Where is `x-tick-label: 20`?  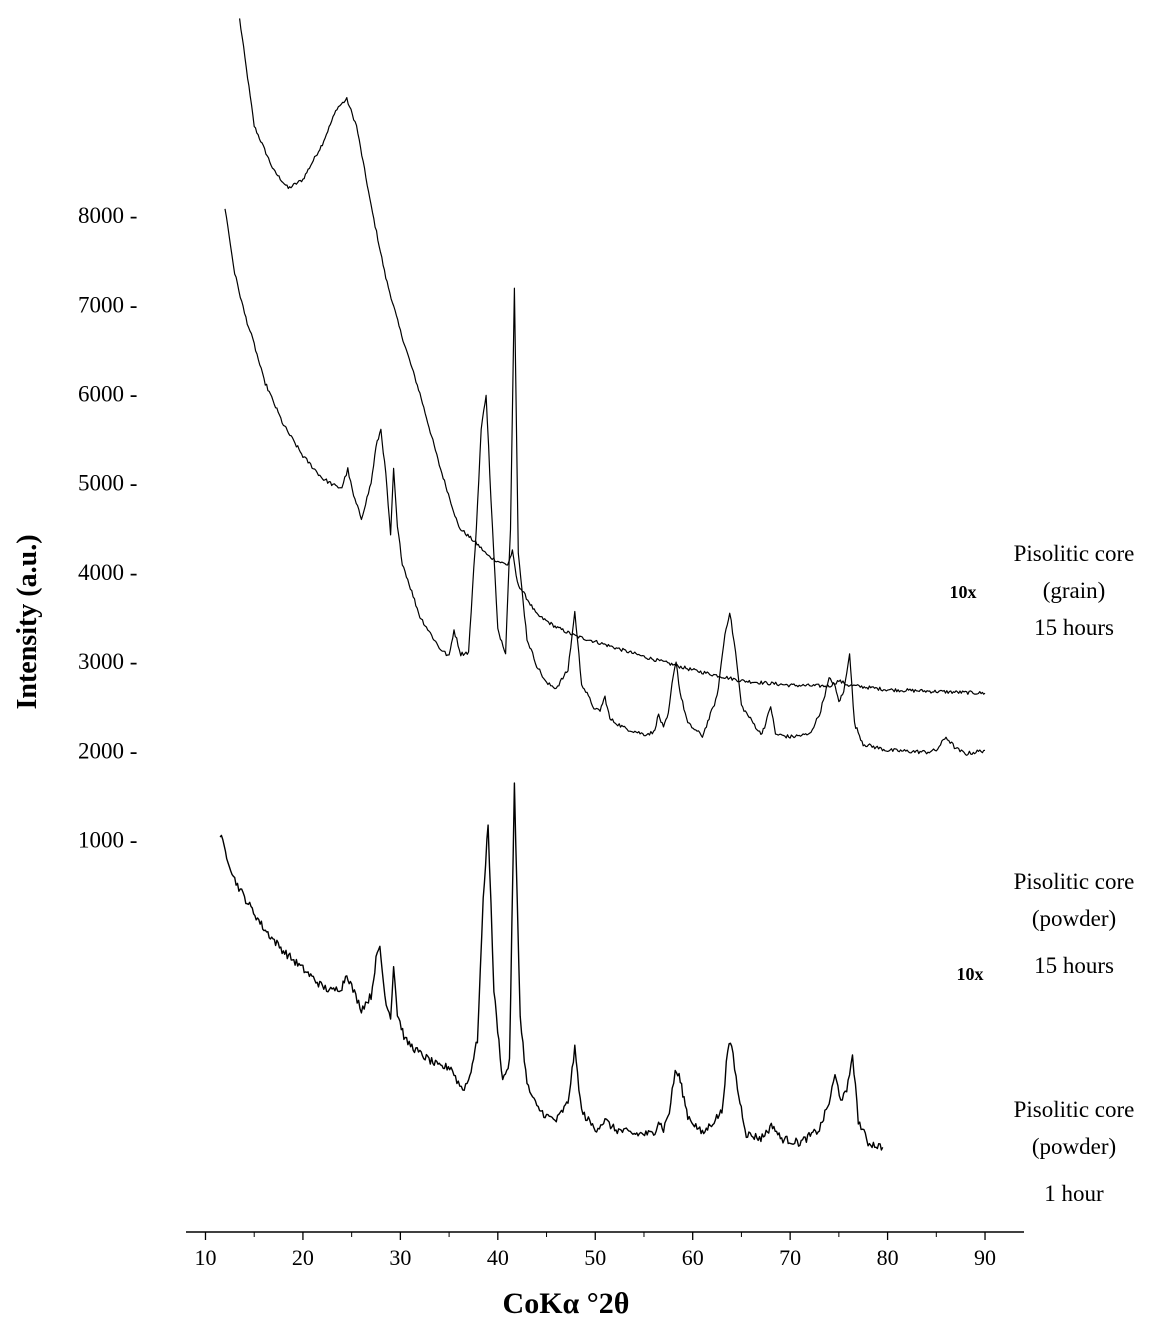 x-tick-label: 20 is located at coordinates (303, 1257).